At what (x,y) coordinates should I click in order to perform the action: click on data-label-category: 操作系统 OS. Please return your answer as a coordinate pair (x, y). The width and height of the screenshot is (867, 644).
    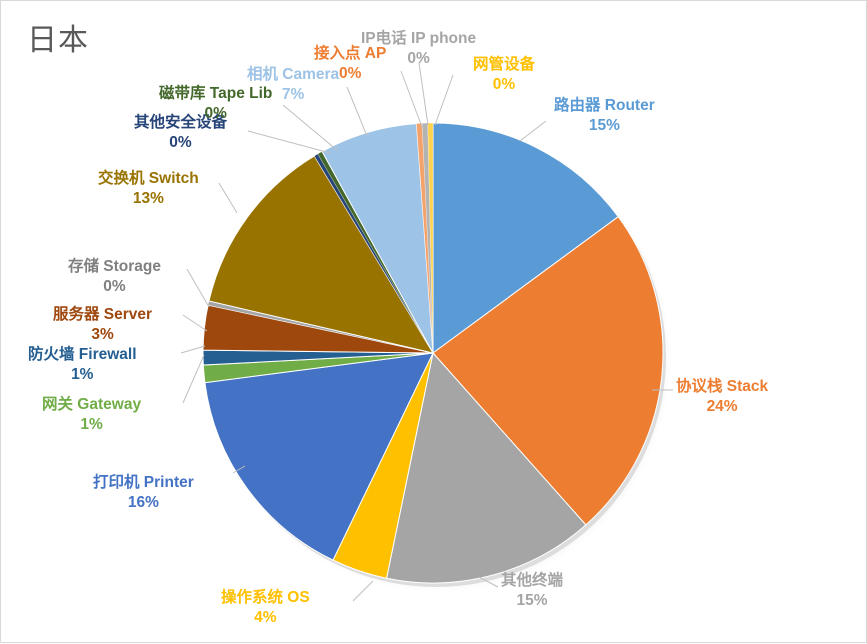
    Looking at the image, I should click on (265, 597).